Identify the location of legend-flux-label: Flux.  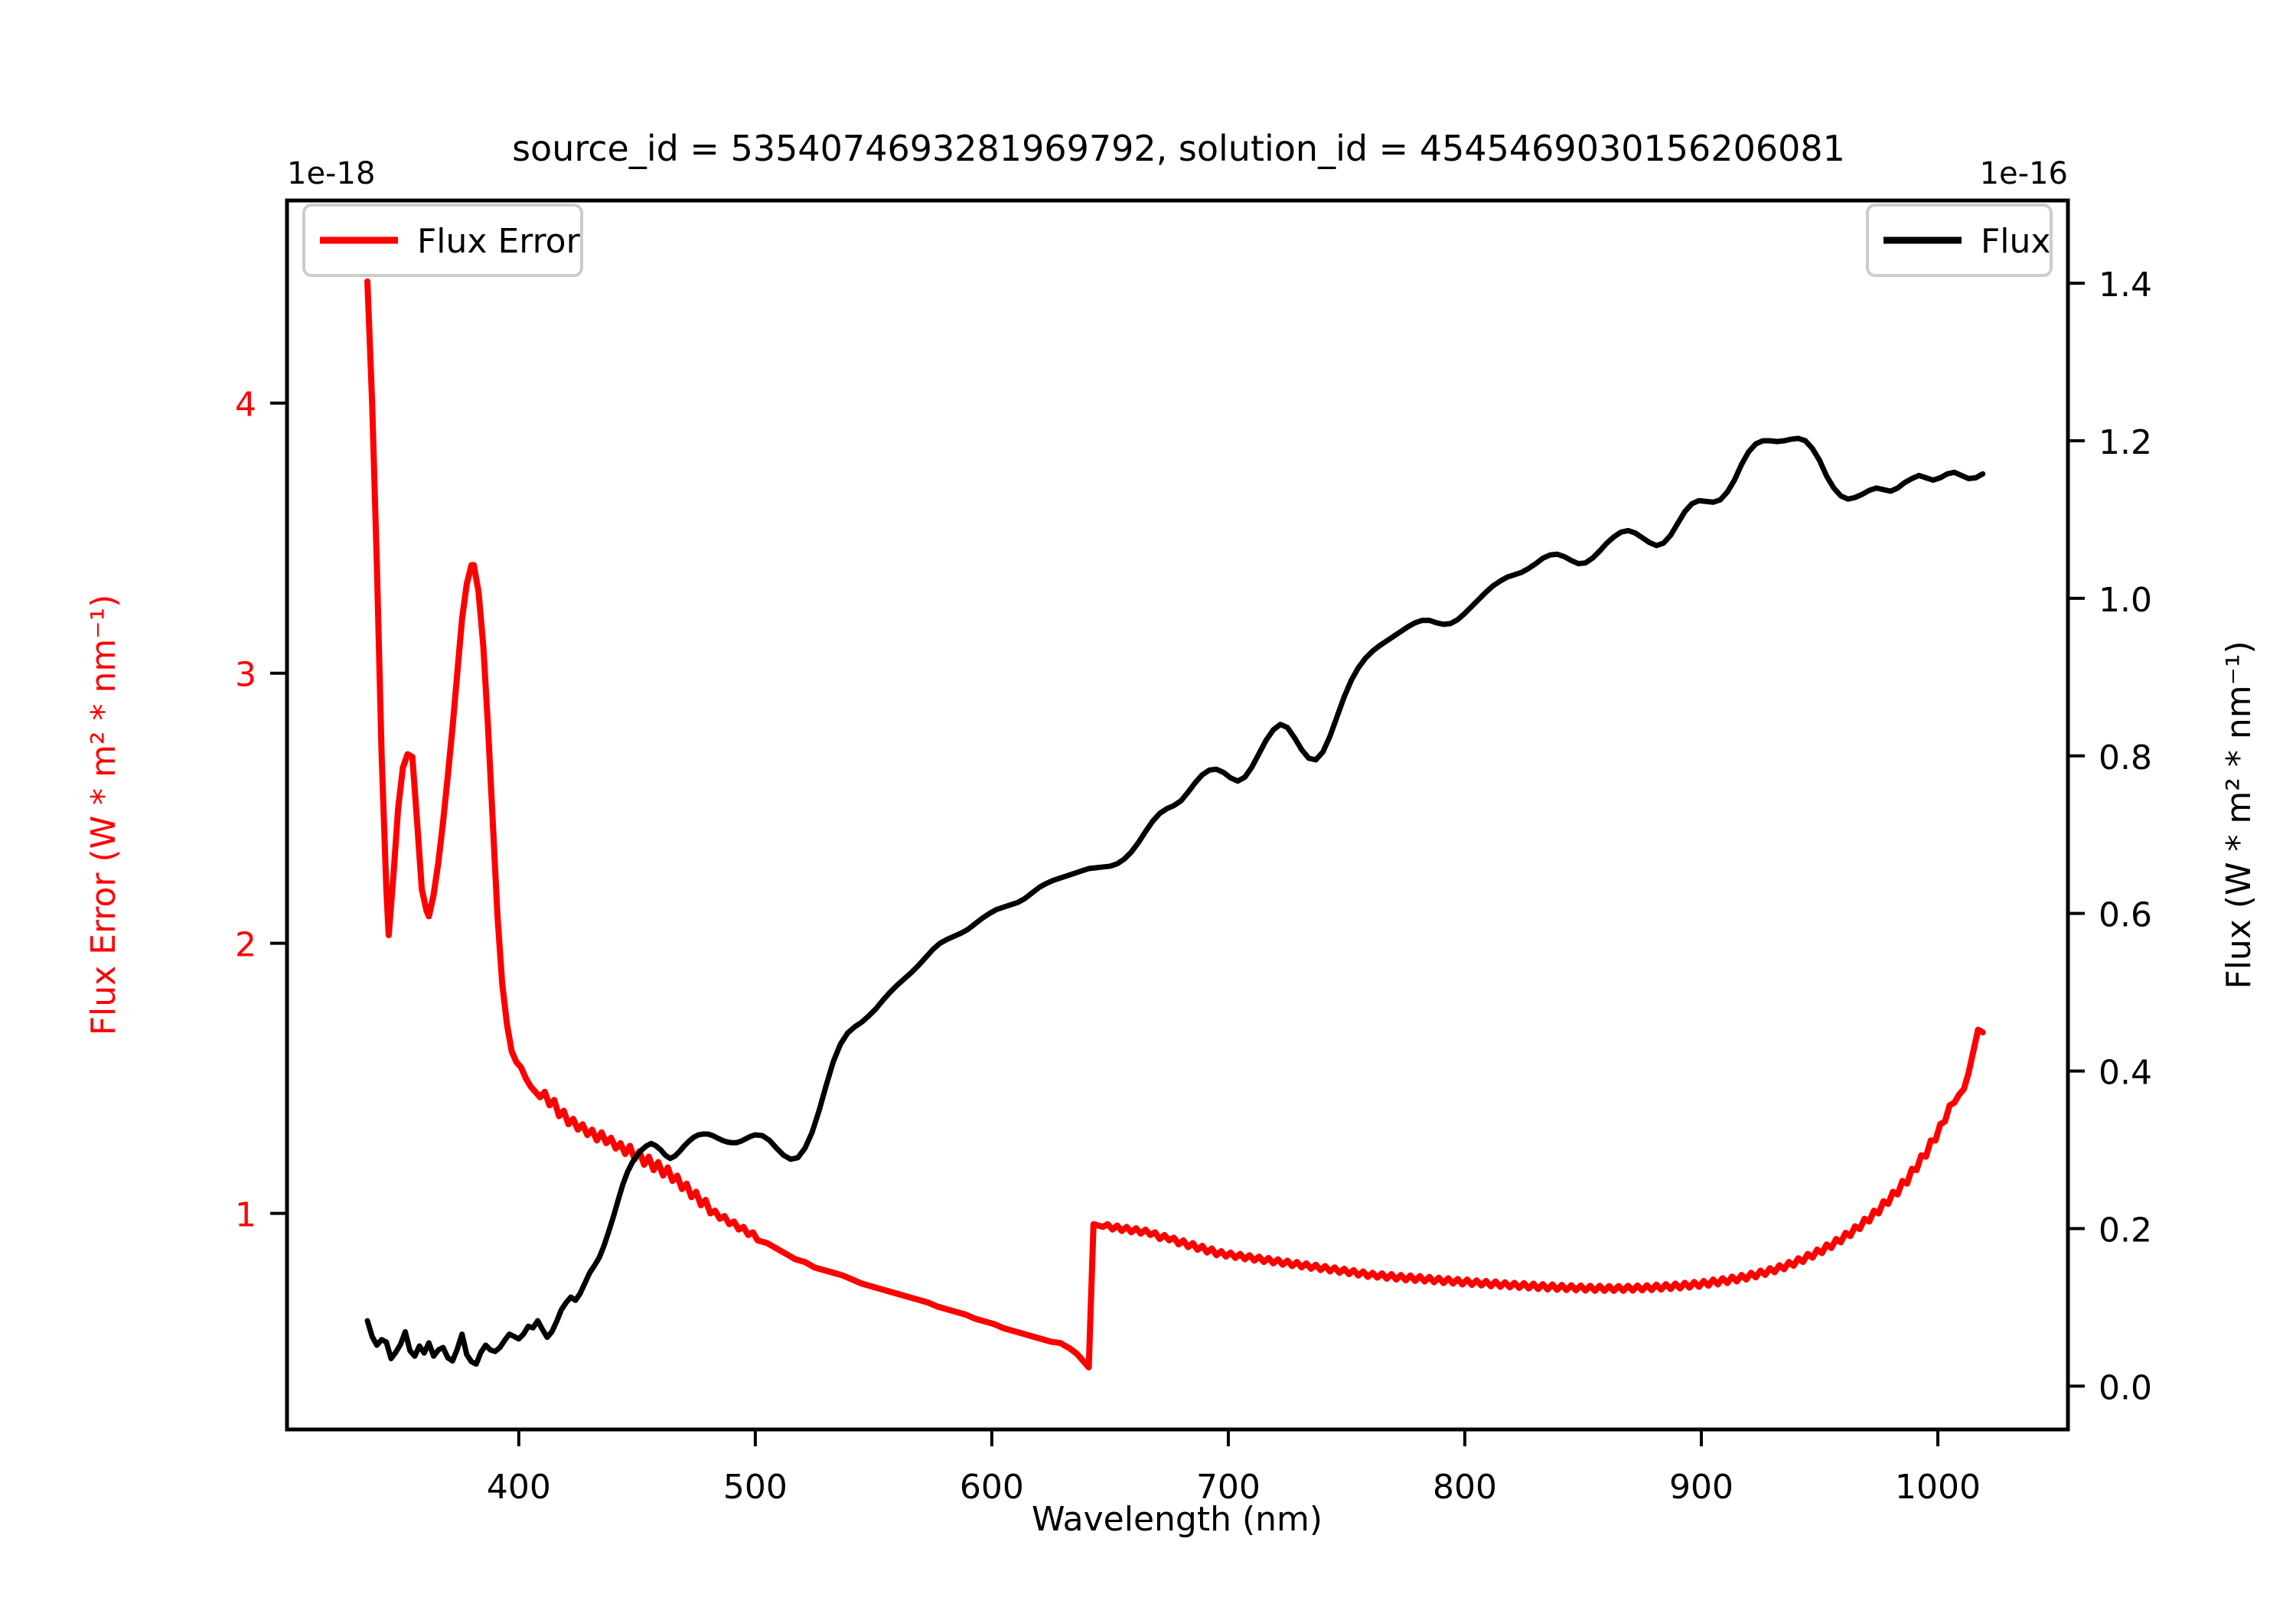
(2015, 242).